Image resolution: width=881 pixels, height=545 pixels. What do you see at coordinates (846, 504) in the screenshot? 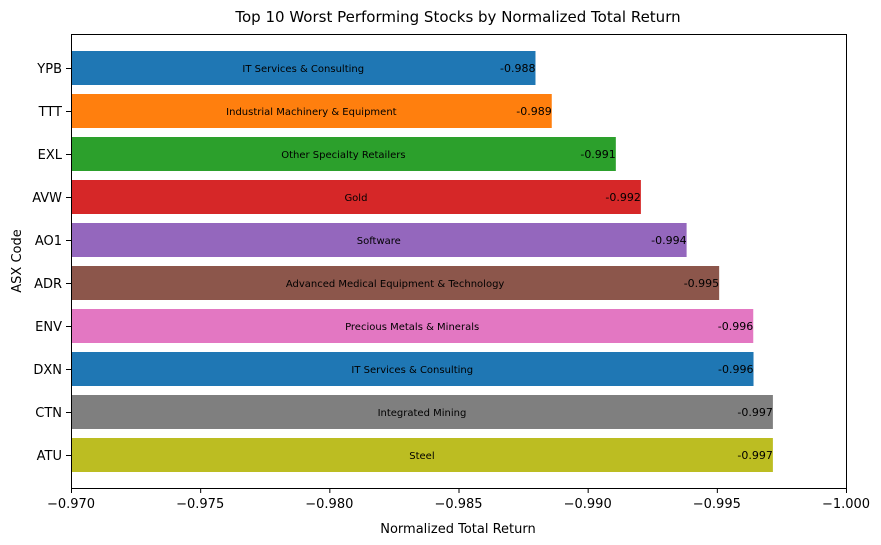
I see `x-tick-label: −1.000` at bounding box center [846, 504].